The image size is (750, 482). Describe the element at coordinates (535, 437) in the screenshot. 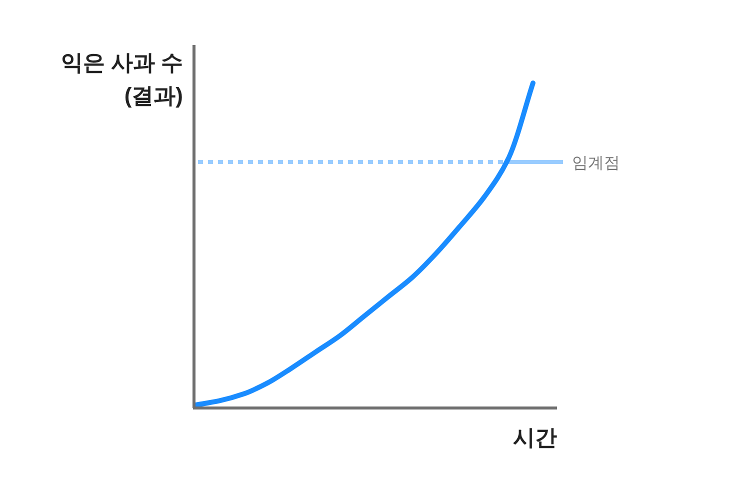

I see `x-axis-title: 시간` at that location.